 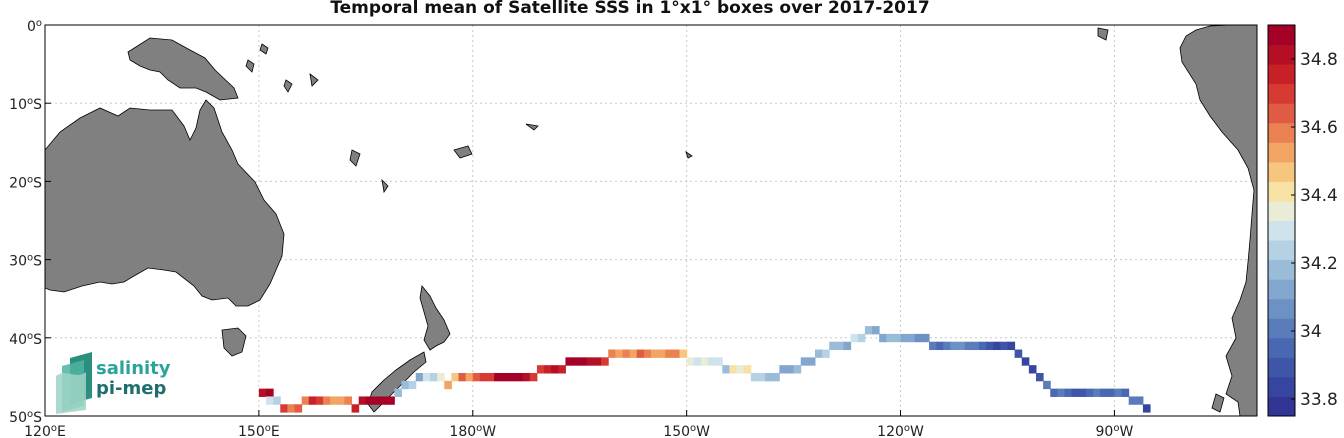 I want to click on colorbar-tick-label: 34.8, so click(x=1319, y=60).